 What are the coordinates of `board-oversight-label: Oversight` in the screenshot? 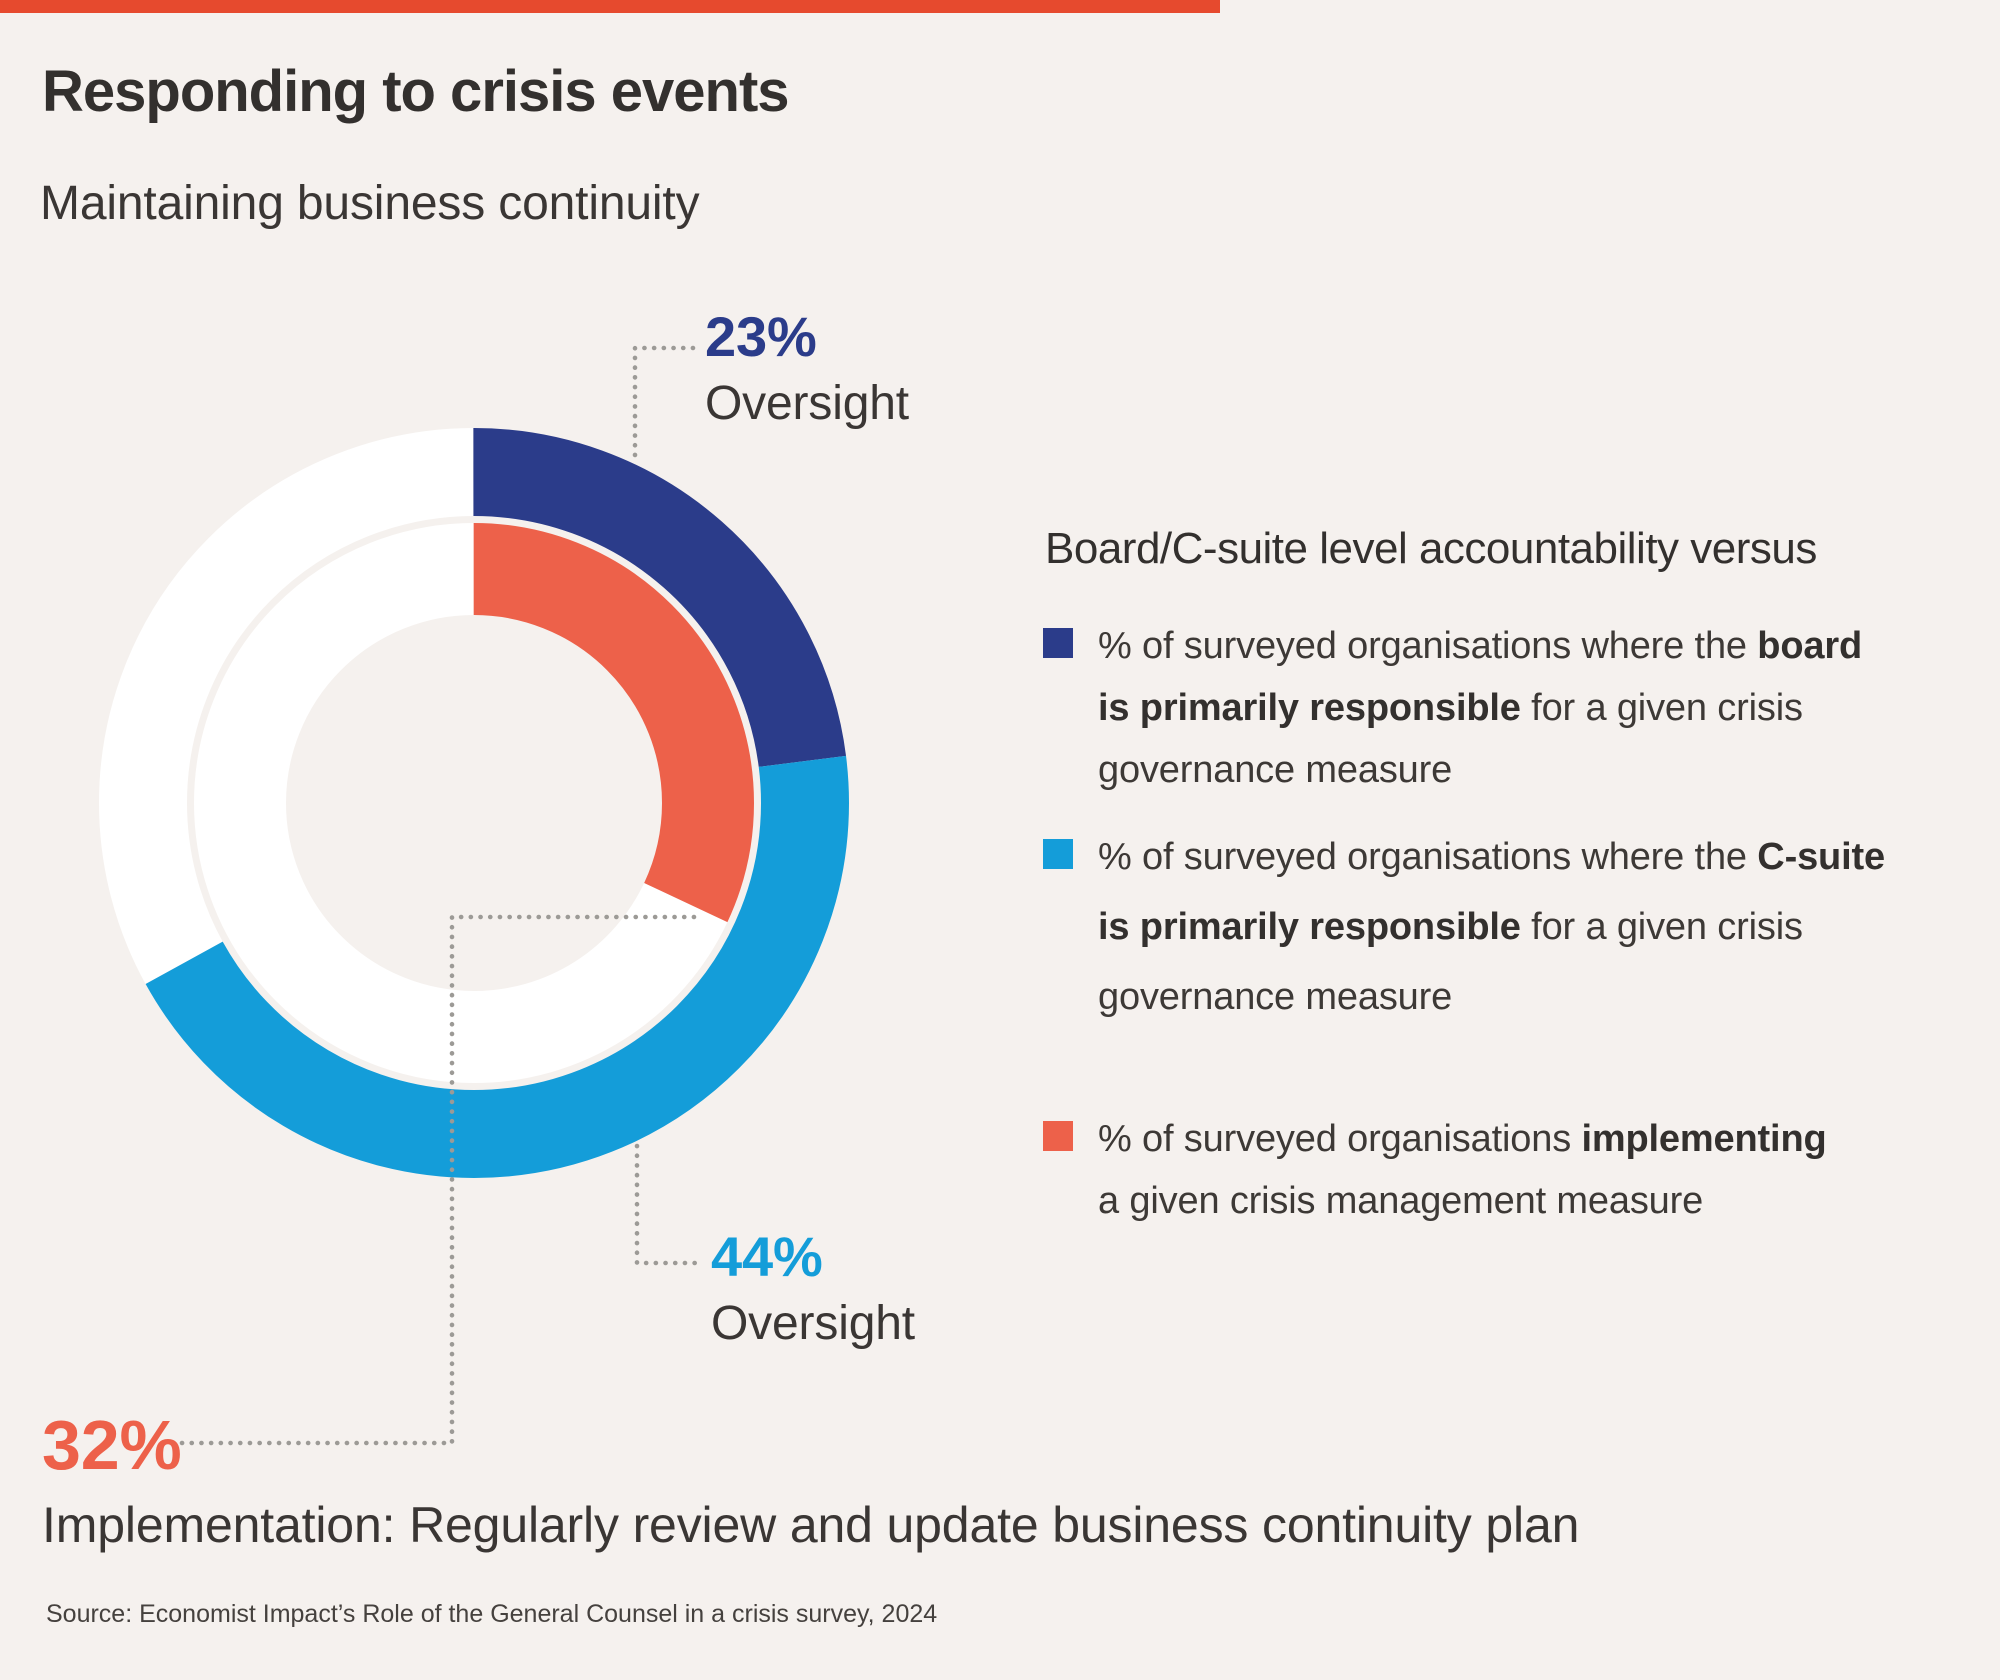 It's located at (807, 403).